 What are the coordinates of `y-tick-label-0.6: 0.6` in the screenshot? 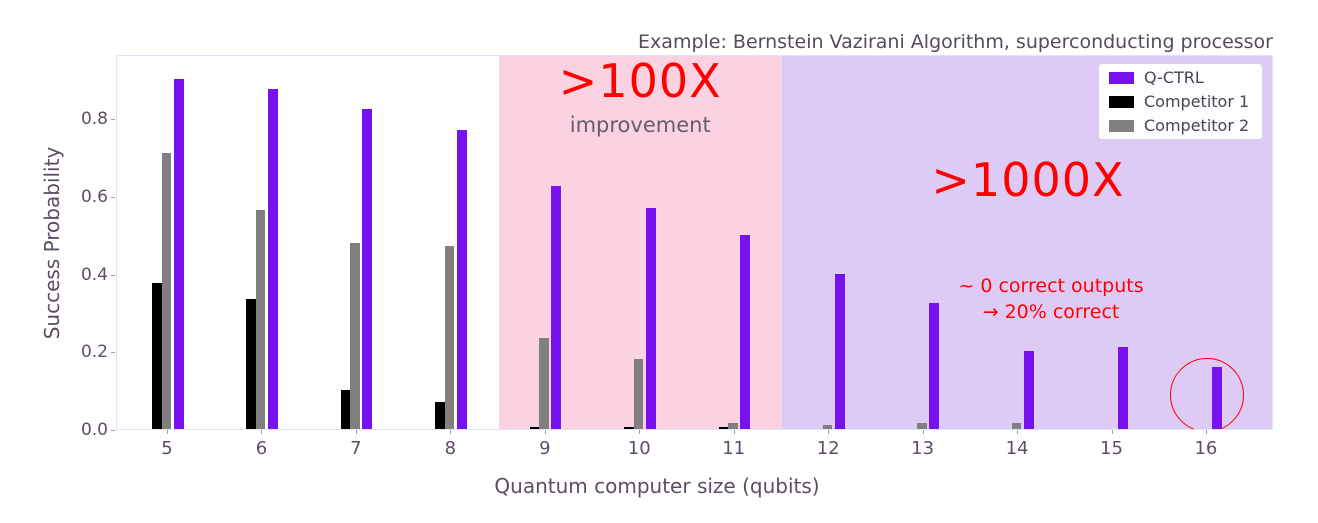 It's located at (94, 196).